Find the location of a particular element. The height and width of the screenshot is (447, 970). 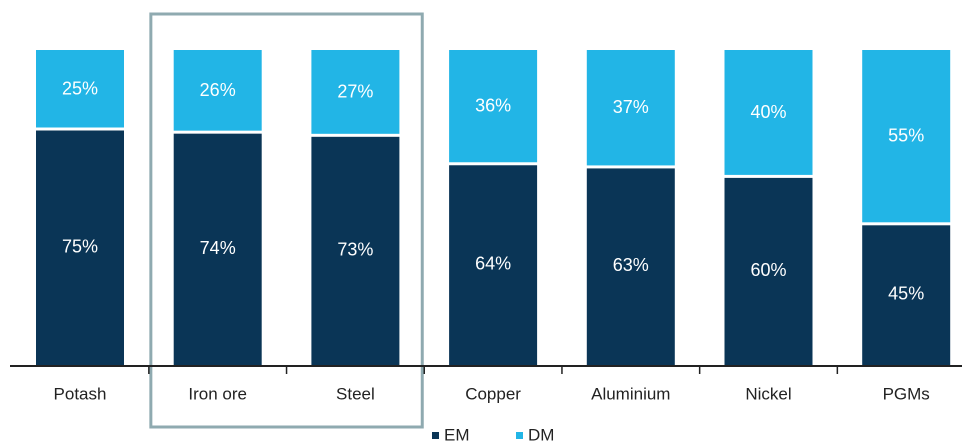

bar-em-pgms is located at coordinates (906, 295).